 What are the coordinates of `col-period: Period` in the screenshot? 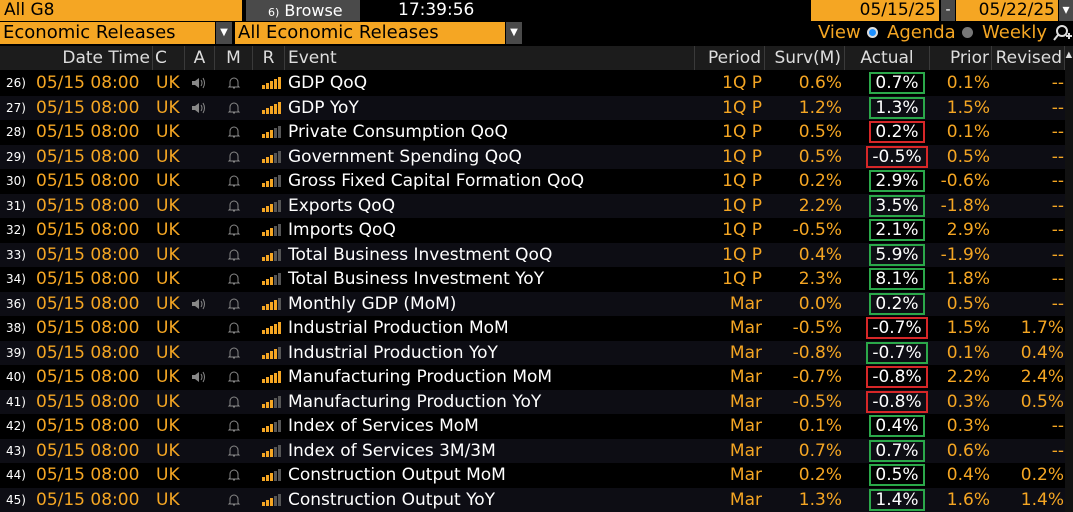 It's located at (730, 58).